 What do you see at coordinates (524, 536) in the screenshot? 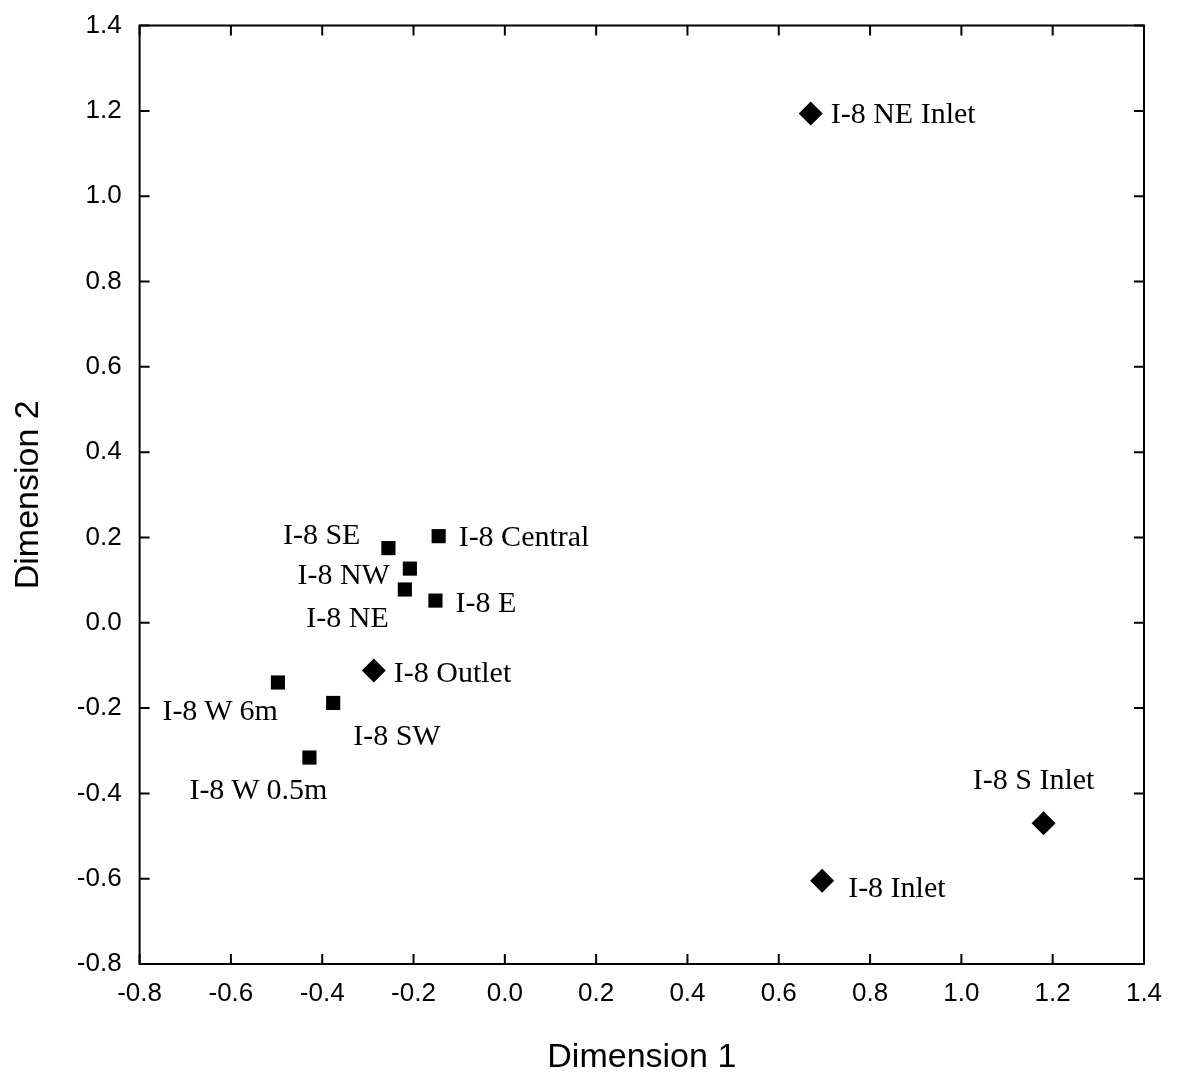
I see `annotation: I-8 Central` at bounding box center [524, 536].